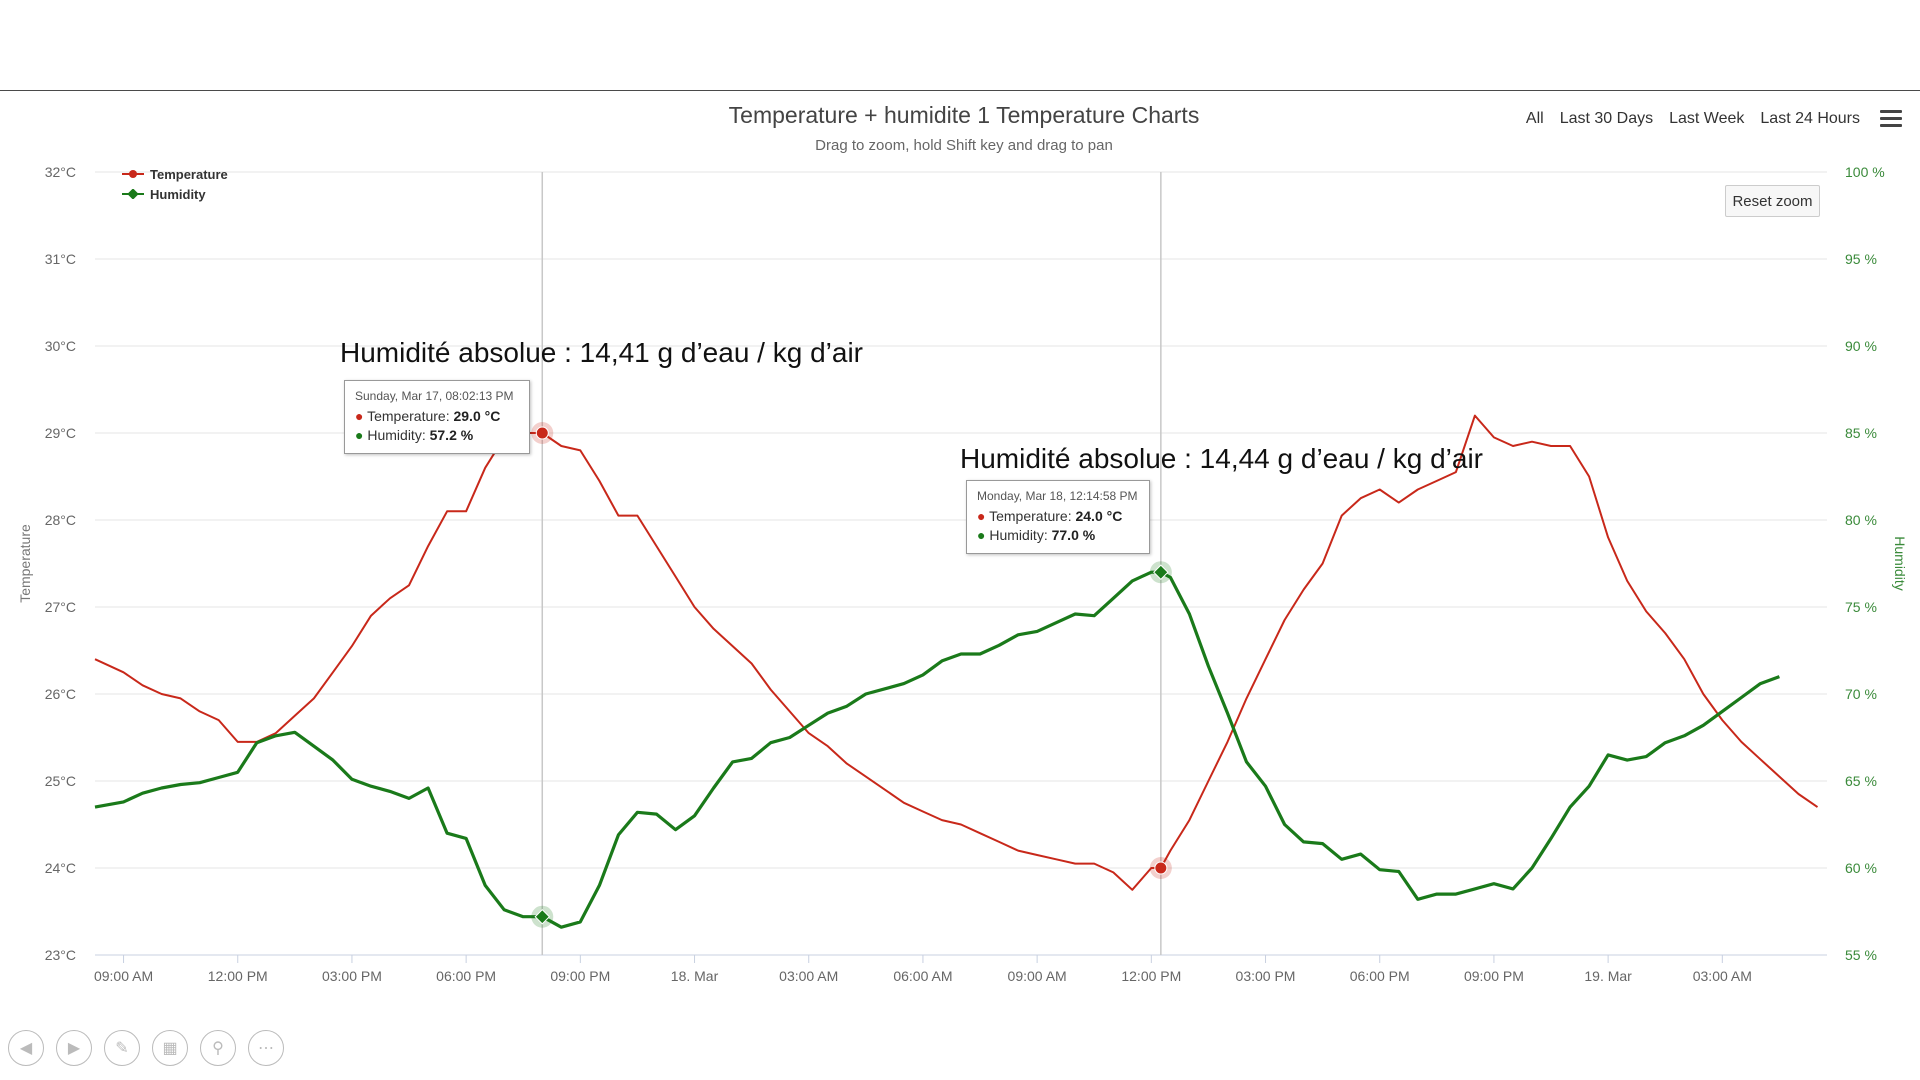 This screenshot has width=1920, height=1080. I want to click on slides-grid-icon: ▦, so click(170, 1048).